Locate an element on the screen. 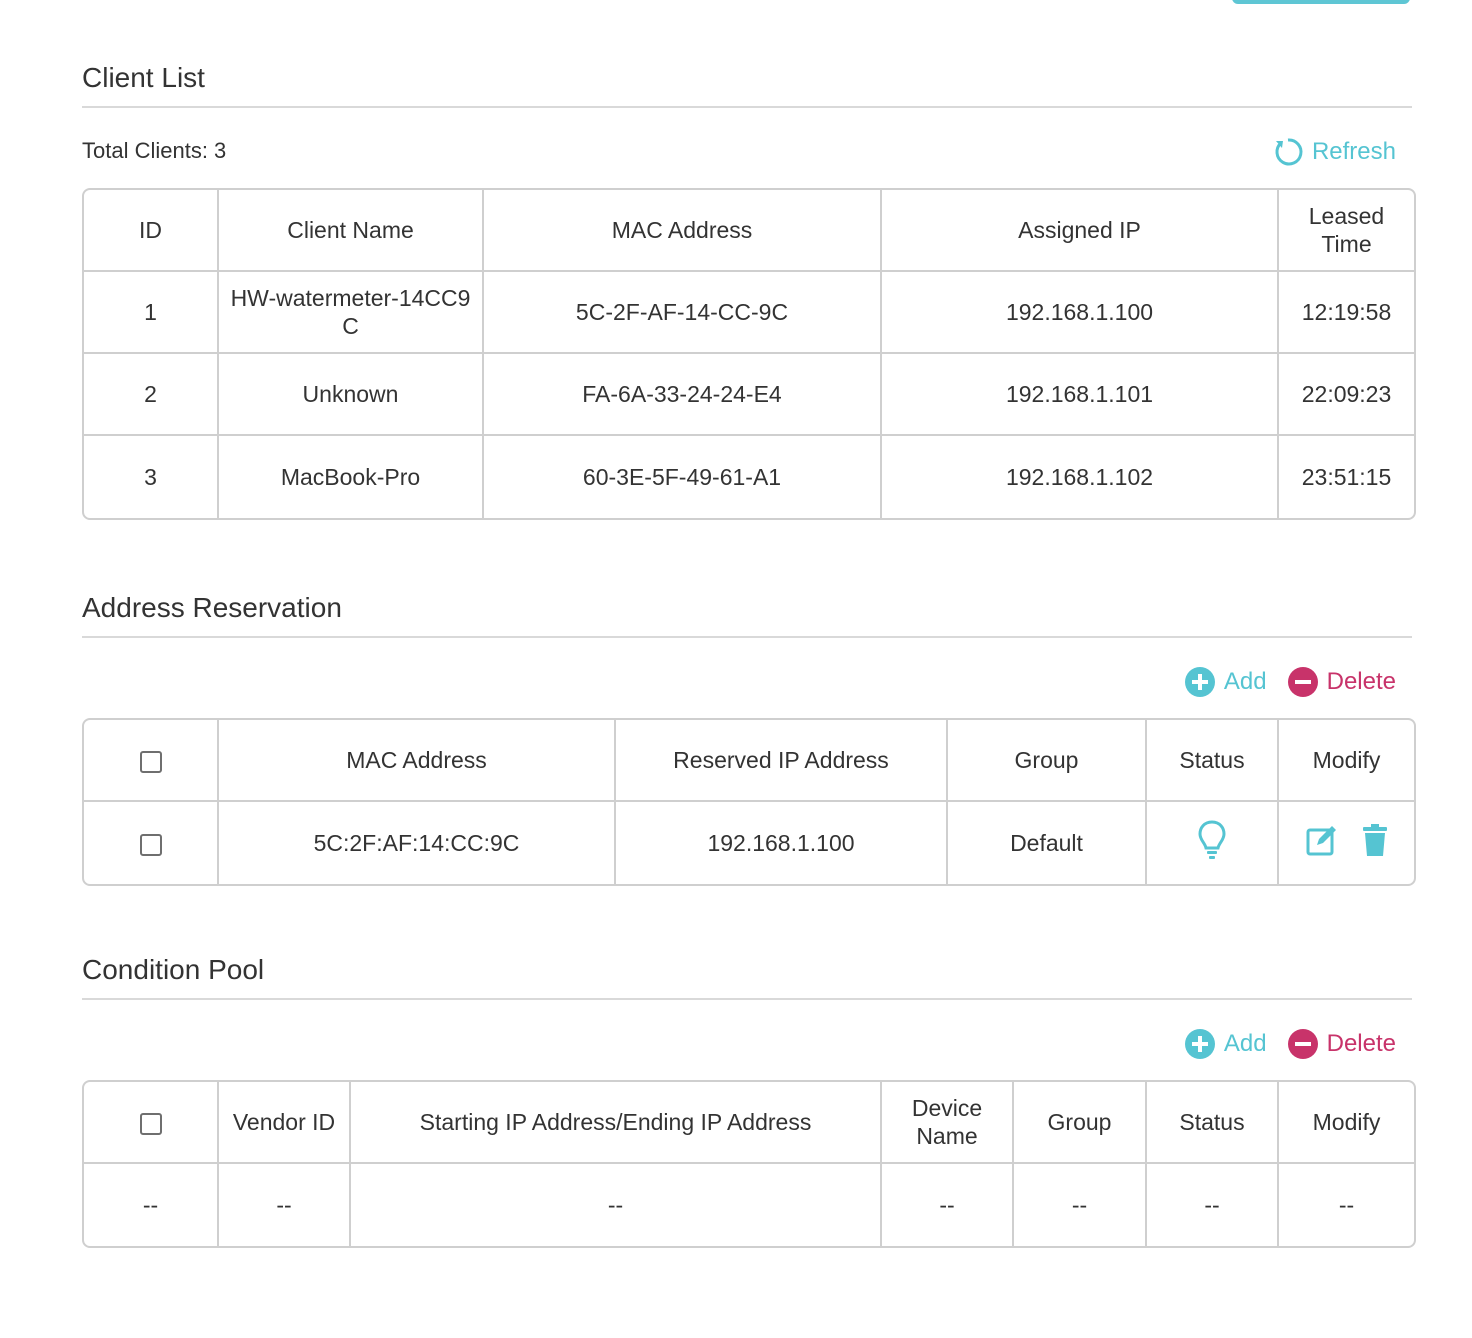  row-select-cell is located at coordinates (151, 843).